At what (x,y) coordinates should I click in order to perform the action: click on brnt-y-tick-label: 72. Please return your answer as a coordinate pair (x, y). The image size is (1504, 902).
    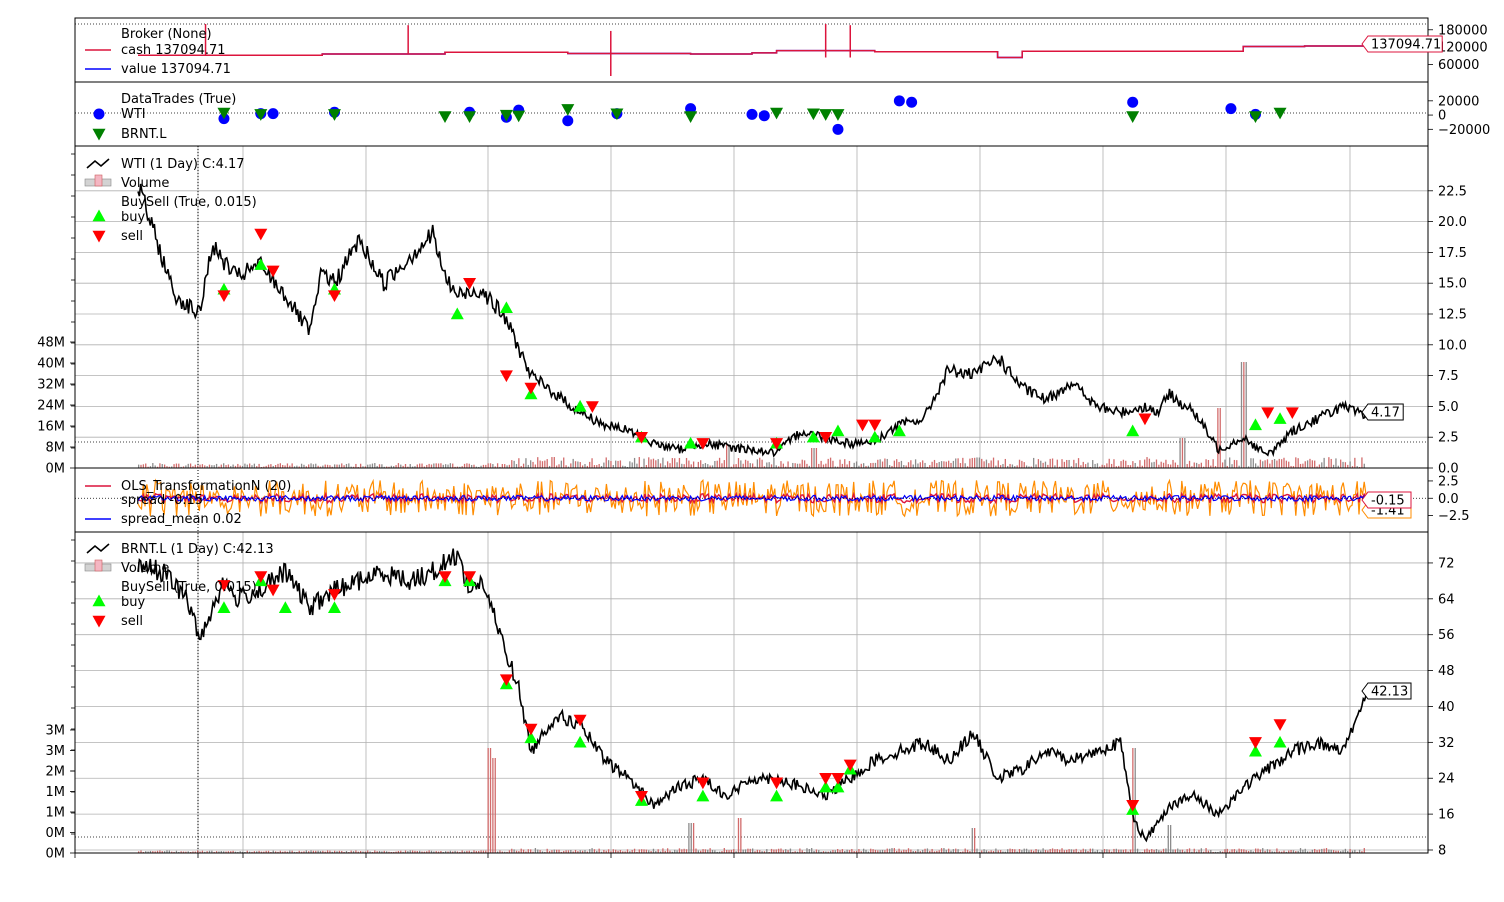
    Looking at the image, I should click on (1446, 563).